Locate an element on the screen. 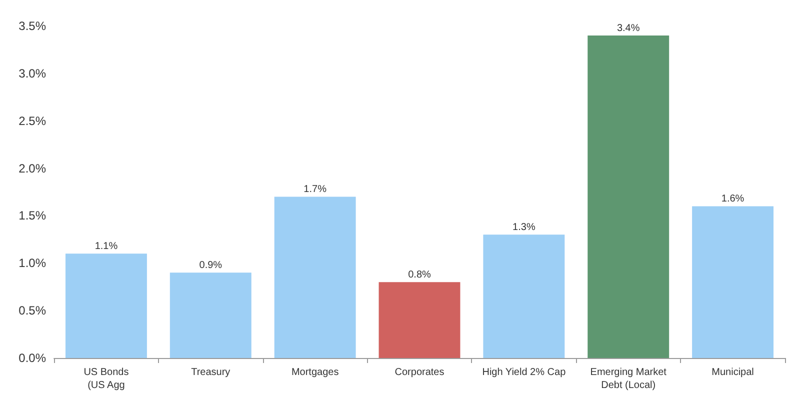 This screenshot has width=795, height=400. x-tick-label: High Yield 2% Cap is located at coordinates (524, 372).